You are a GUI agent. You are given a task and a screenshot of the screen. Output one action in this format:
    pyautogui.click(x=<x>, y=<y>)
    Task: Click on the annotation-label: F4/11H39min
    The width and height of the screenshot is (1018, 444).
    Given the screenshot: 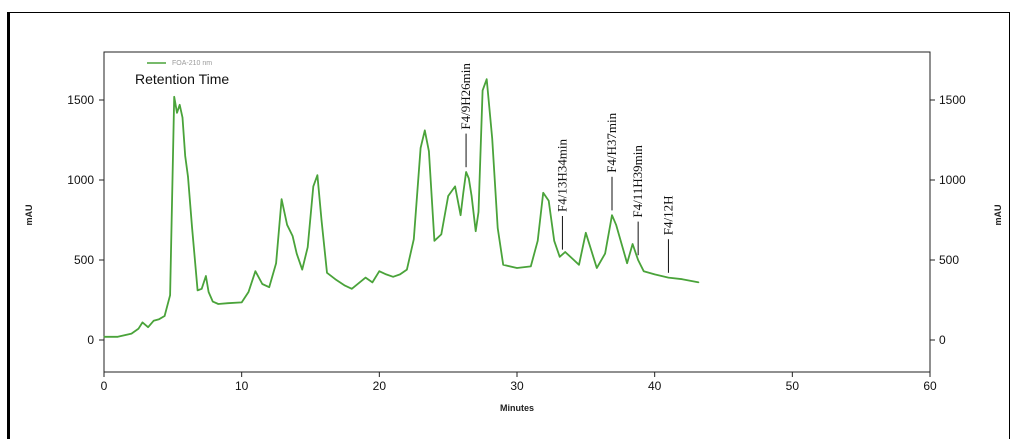 What is the action you would take?
    pyautogui.click(x=637, y=181)
    